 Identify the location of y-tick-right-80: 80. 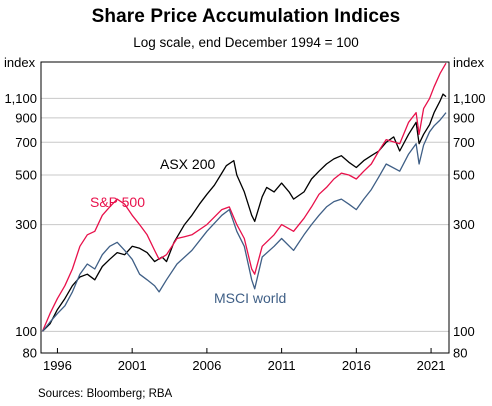
(460, 353).